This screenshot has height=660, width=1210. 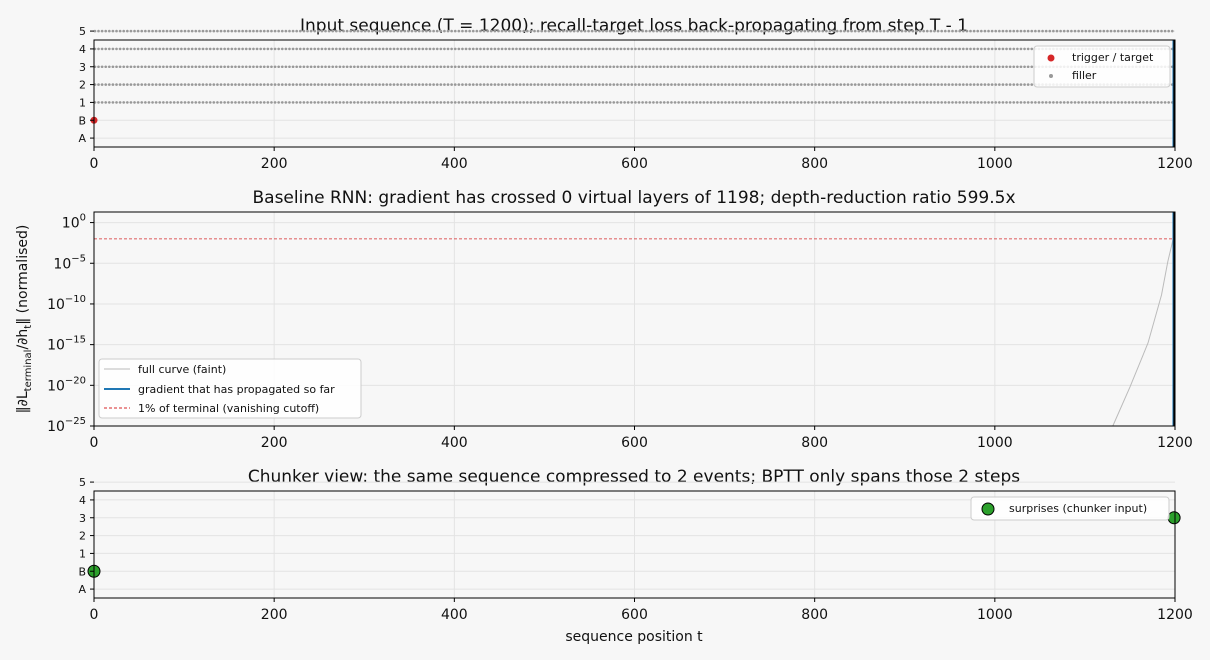 I want to click on panel1-xtick-label: 1200, so click(x=1175, y=164).